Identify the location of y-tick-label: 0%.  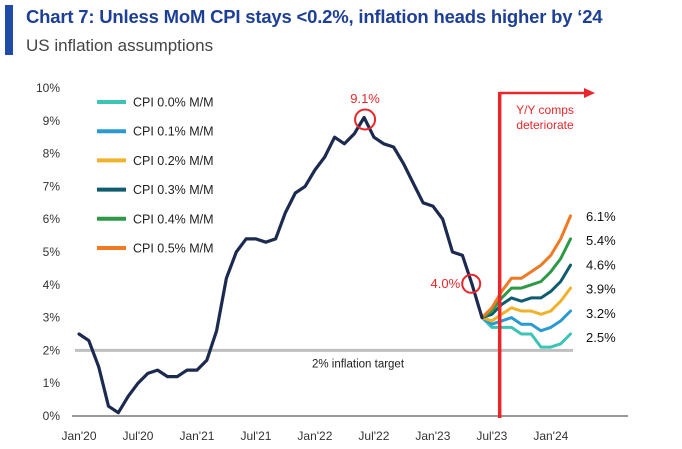
(52, 416).